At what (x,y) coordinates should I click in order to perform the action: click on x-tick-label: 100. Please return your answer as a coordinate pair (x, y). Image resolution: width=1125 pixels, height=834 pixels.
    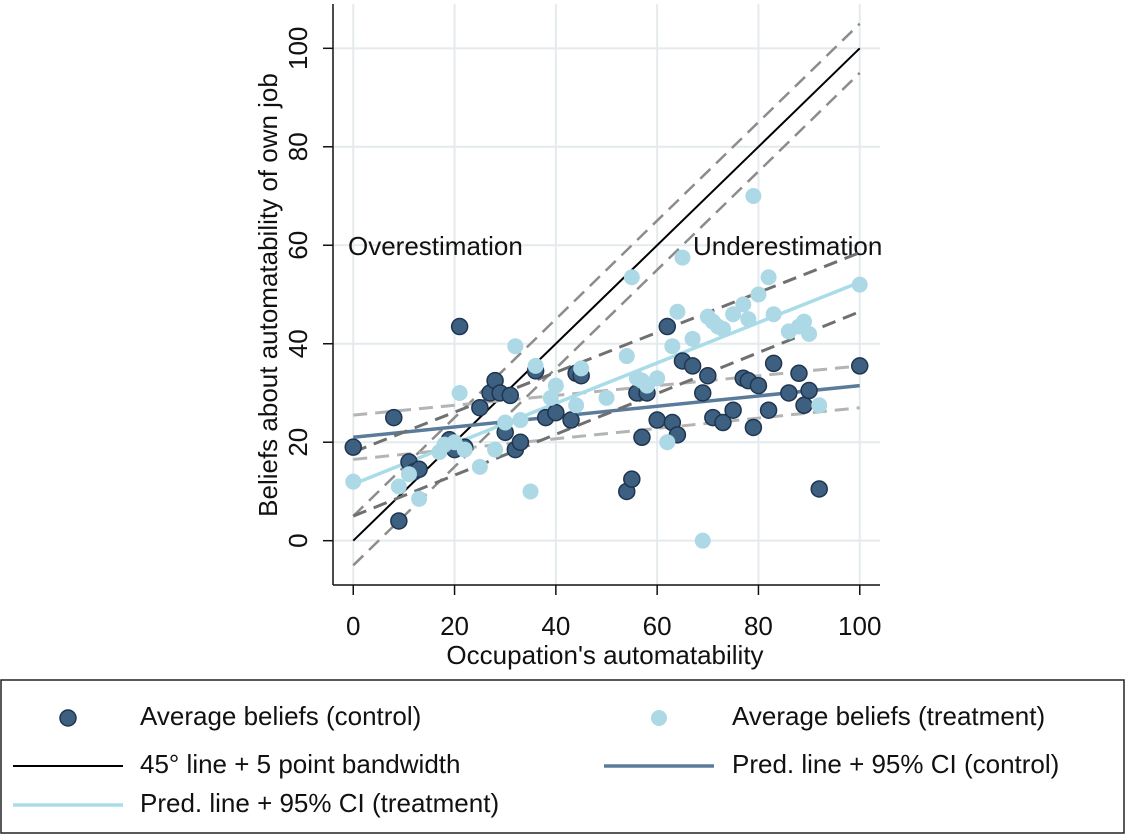
    Looking at the image, I should click on (859, 626).